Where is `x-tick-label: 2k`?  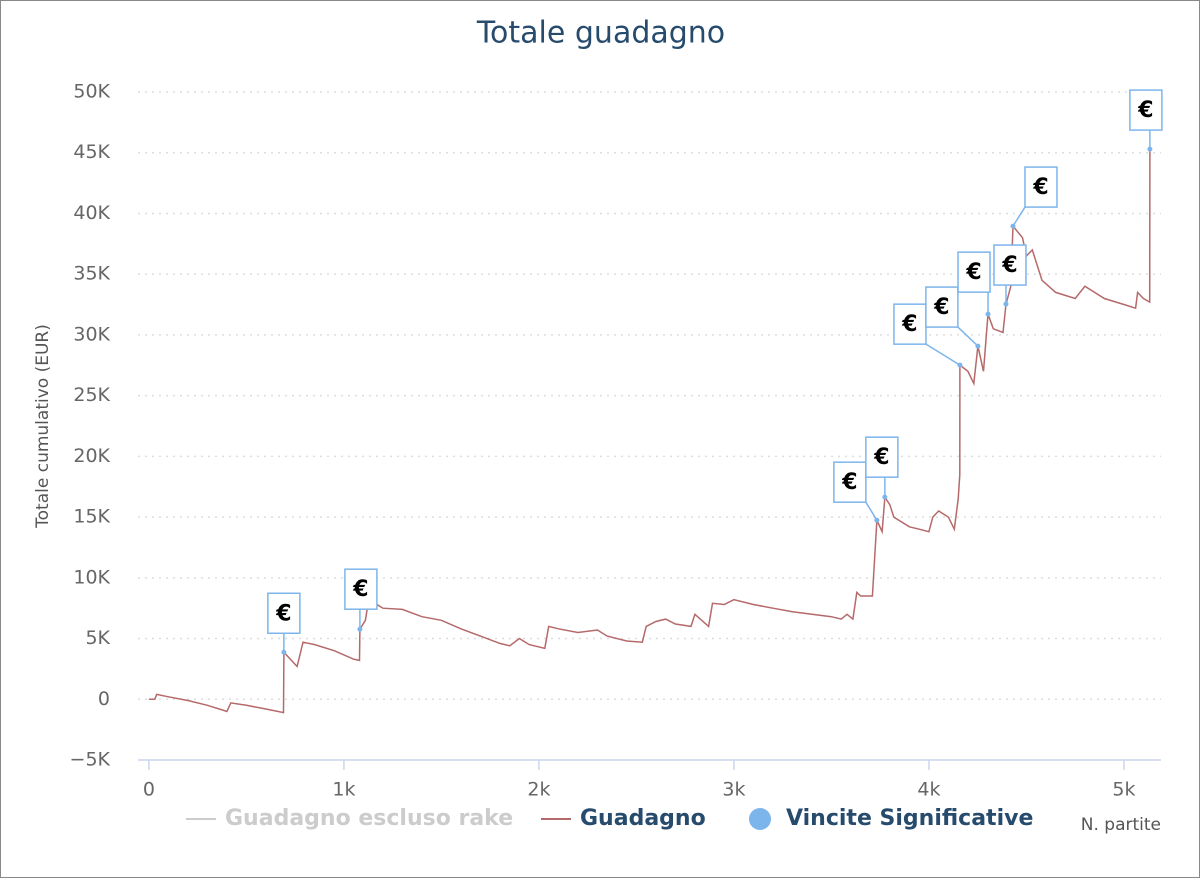
x-tick-label: 2k is located at coordinates (538, 790).